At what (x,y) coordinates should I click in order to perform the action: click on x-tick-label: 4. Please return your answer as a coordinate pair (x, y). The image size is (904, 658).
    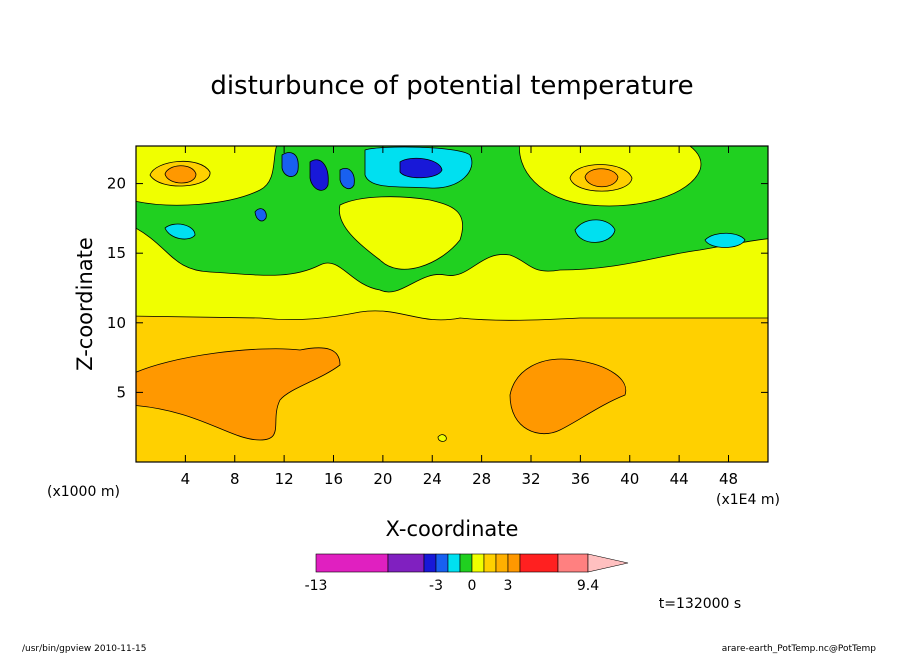
    Looking at the image, I should click on (186, 479).